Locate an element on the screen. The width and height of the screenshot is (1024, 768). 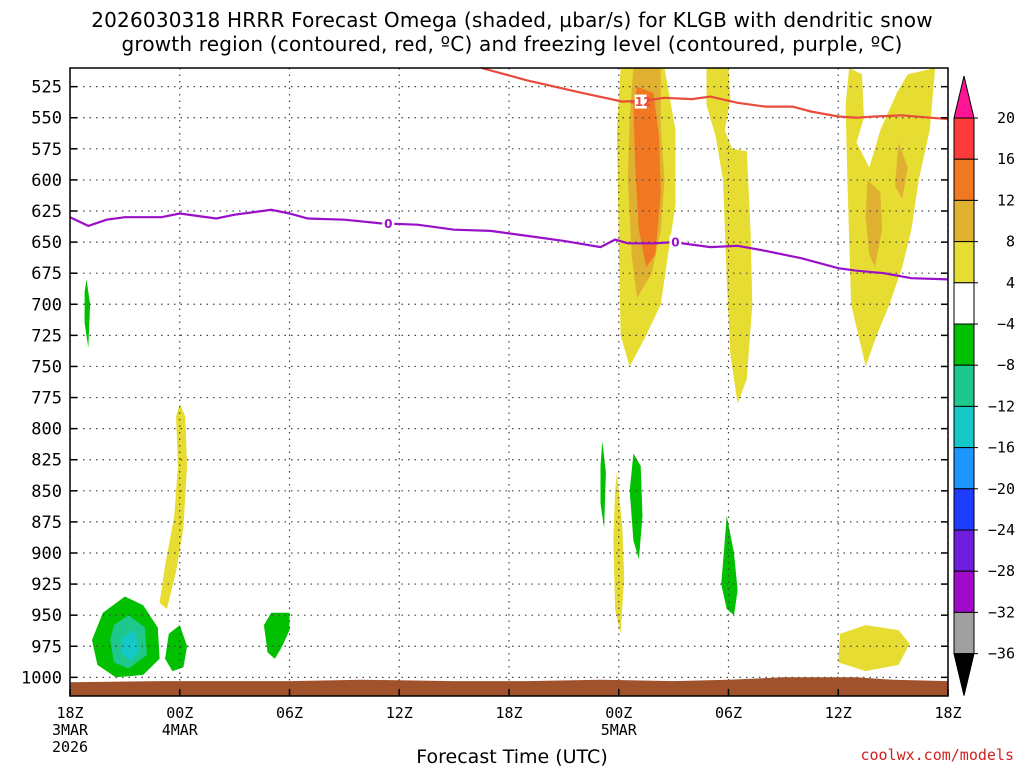
y-tick-label-17: 950 is located at coordinates (46, 616).